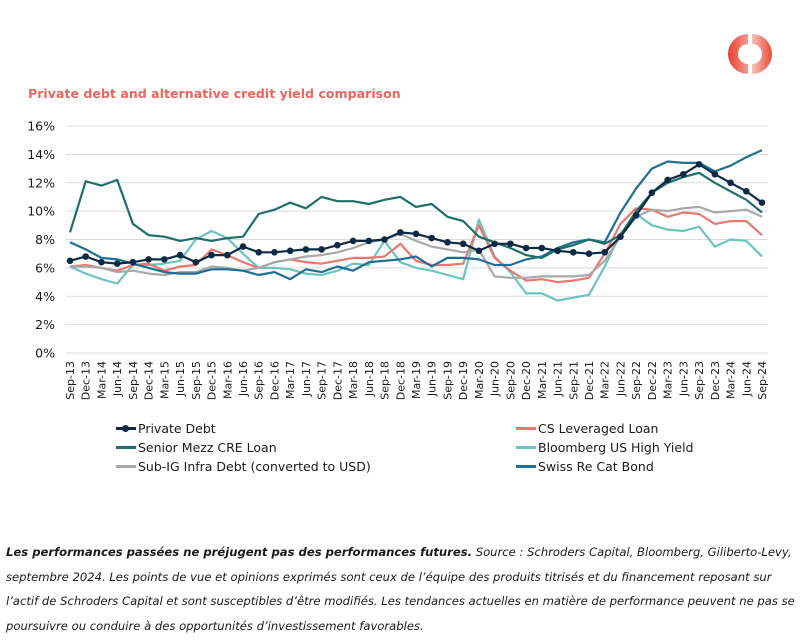  Describe the element at coordinates (746, 379) in the screenshot. I see `x-tick-label: Jun-24` at that location.